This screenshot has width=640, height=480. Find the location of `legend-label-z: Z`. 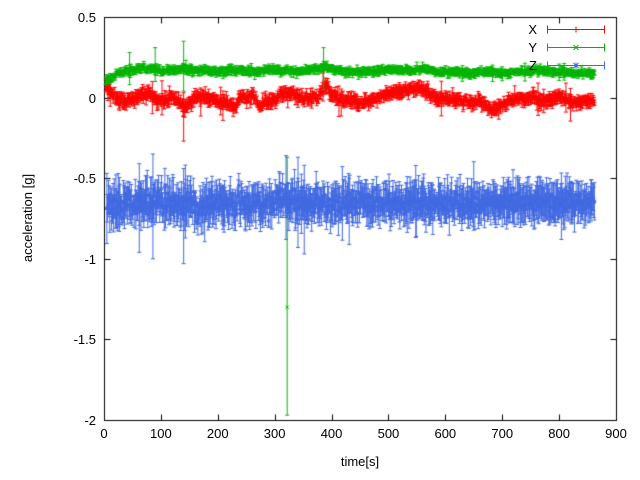

legend-label-z: Z is located at coordinates (533, 65).